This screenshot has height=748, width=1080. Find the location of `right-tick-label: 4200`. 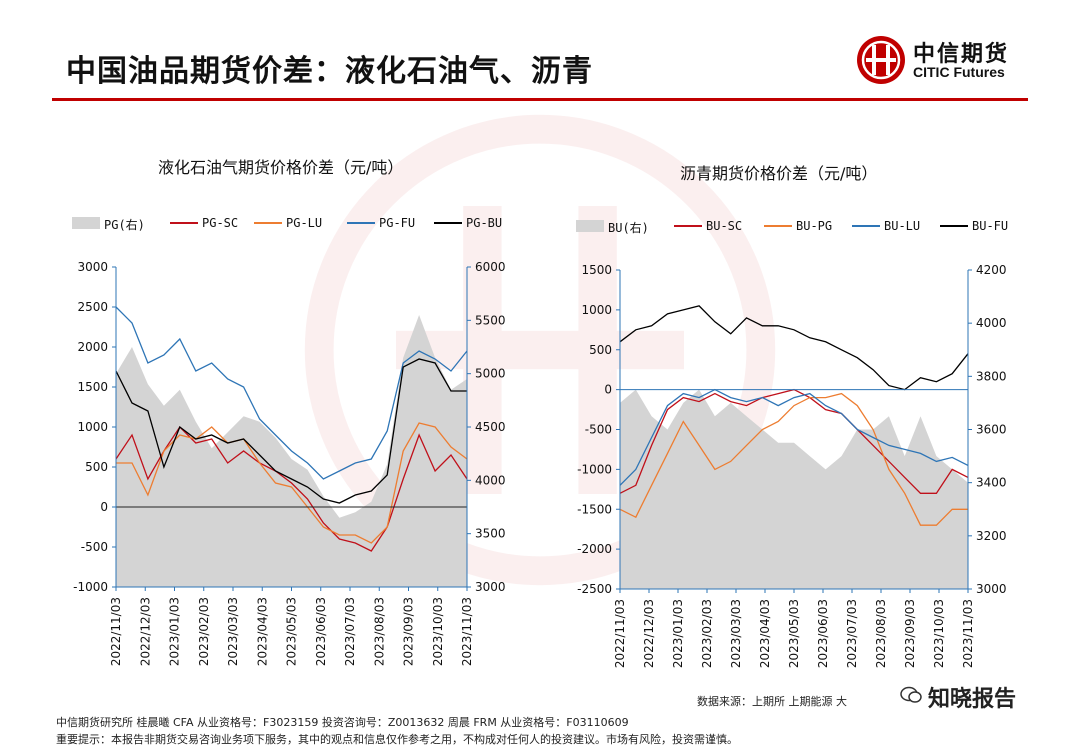

right-tick-label: 4200 is located at coordinates (991, 270).